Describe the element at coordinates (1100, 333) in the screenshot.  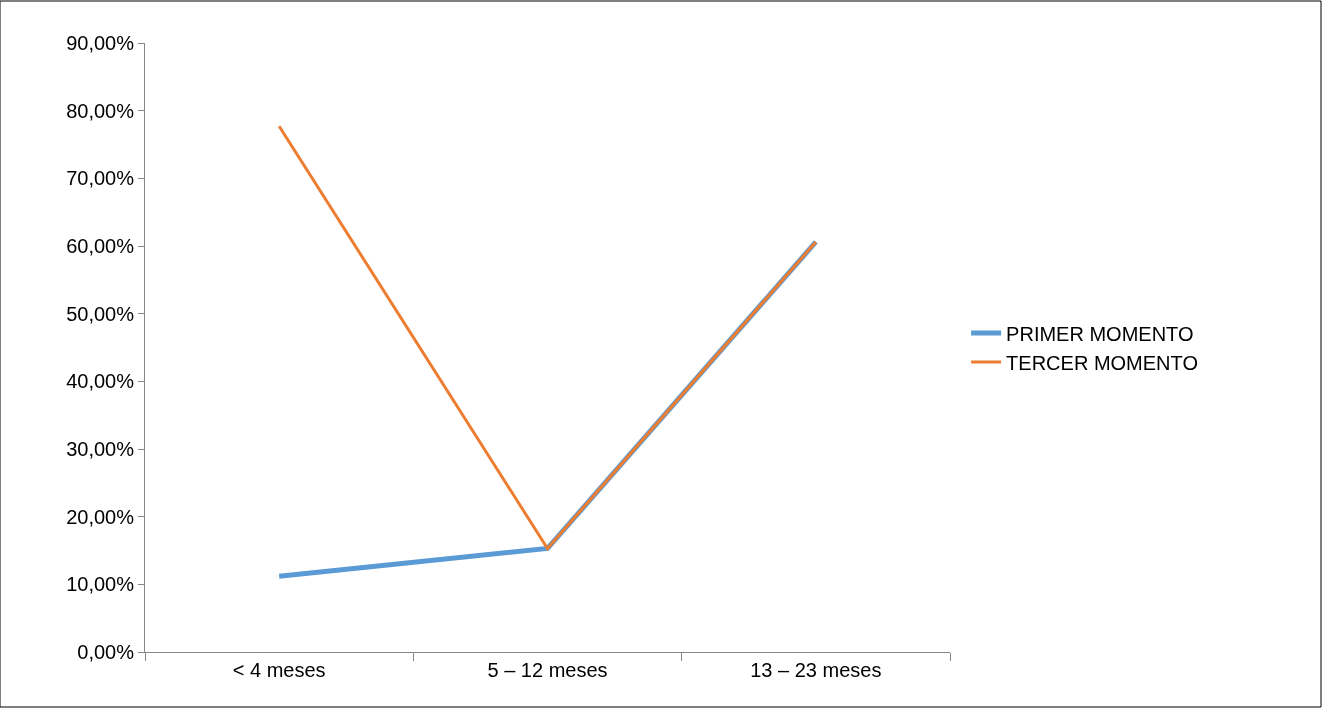
I see `legend-label: PRIMER MOMENTO` at that location.